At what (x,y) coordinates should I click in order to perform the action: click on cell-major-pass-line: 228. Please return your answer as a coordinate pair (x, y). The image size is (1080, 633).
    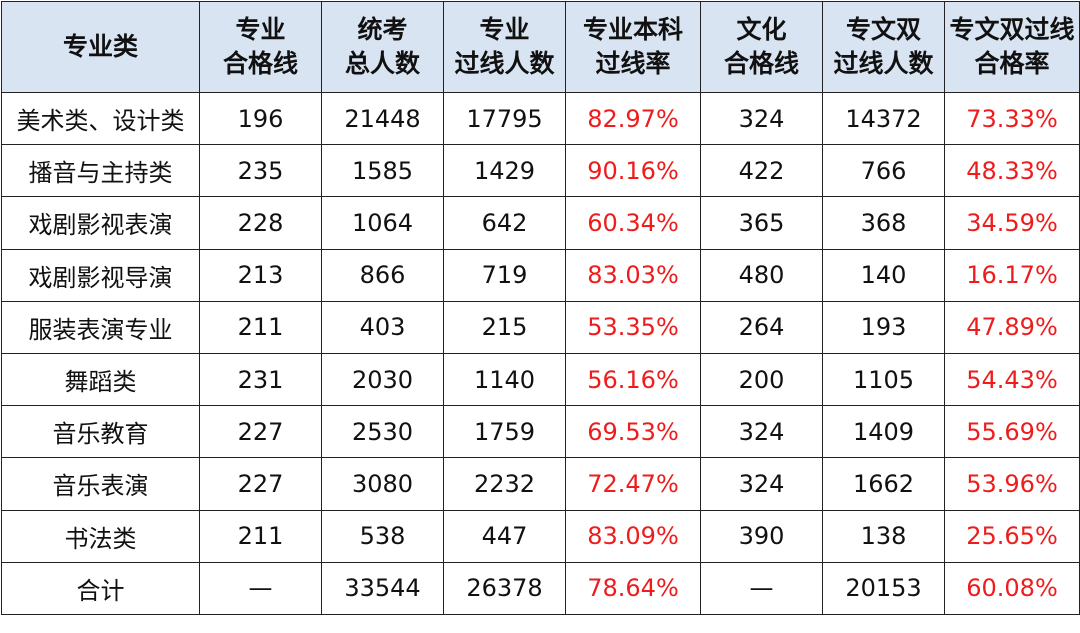
    Looking at the image, I should click on (260, 223).